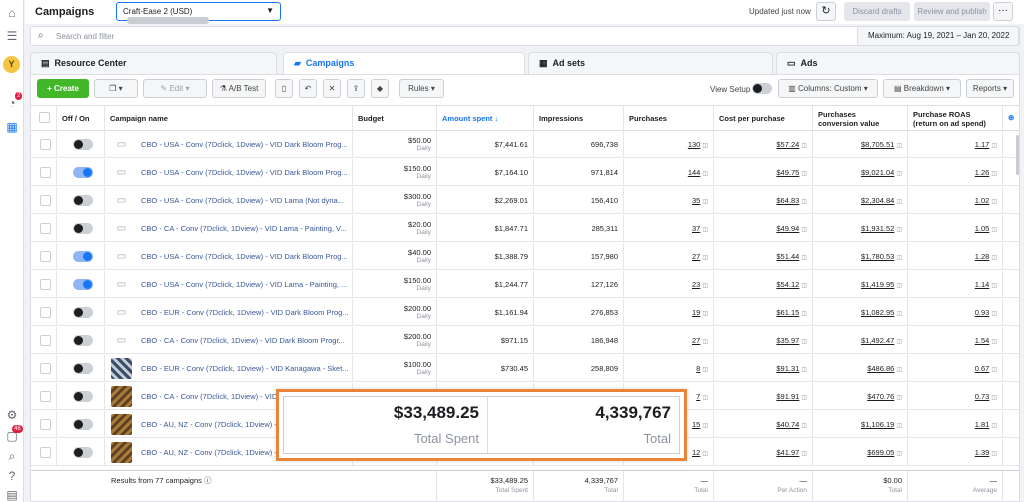  Describe the element at coordinates (669, 452) in the screenshot. I see `purchases-cell: 12 ◫` at that location.